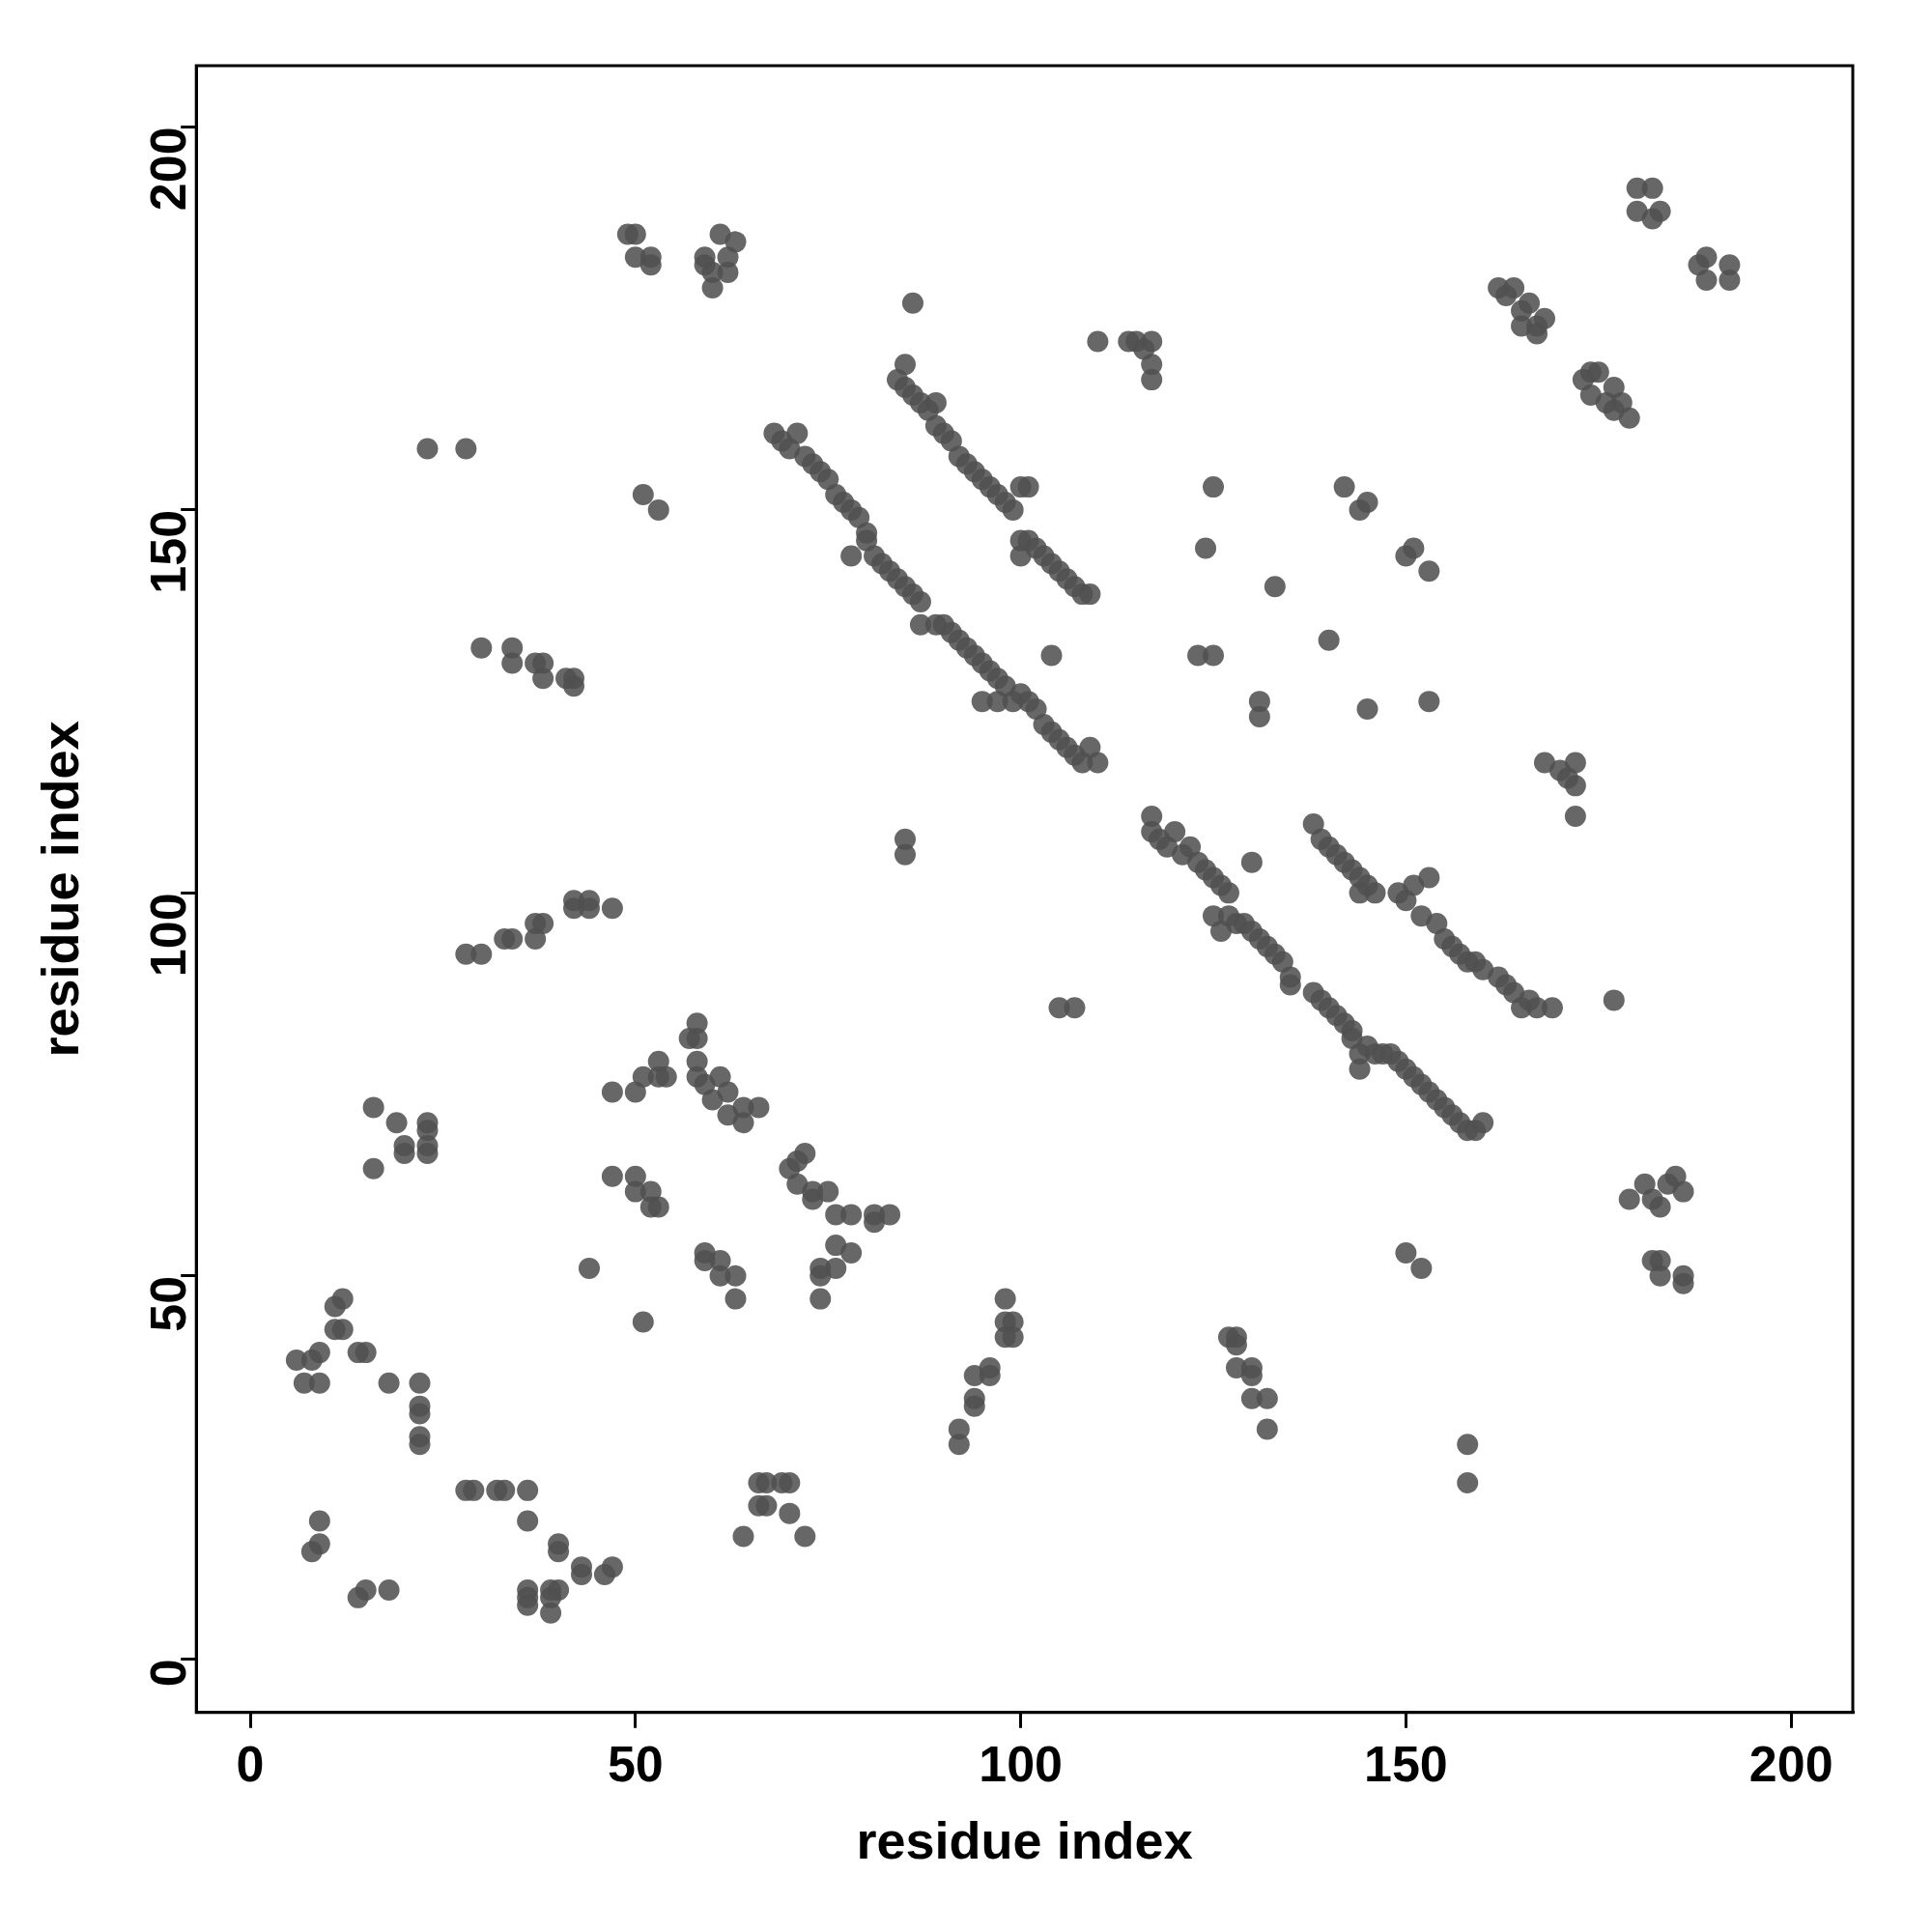 This screenshot has height=1932, width=1932. Describe the element at coordinates (250, 1764) in the screenshot. I see `x-tick-label: 0` at that location.